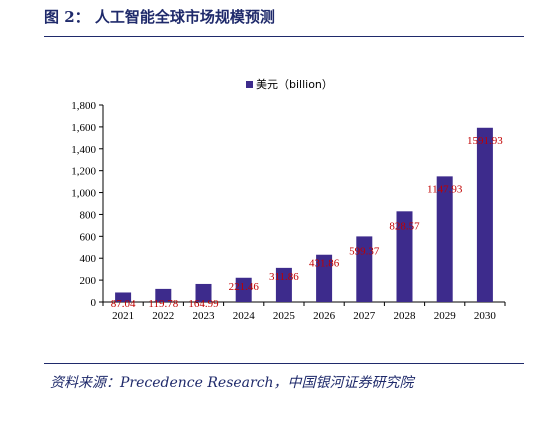  What do you see at coordinates (94, 303) in the screenshot?
I see `y-tick-label: 0` at bounding box center [94, 303].